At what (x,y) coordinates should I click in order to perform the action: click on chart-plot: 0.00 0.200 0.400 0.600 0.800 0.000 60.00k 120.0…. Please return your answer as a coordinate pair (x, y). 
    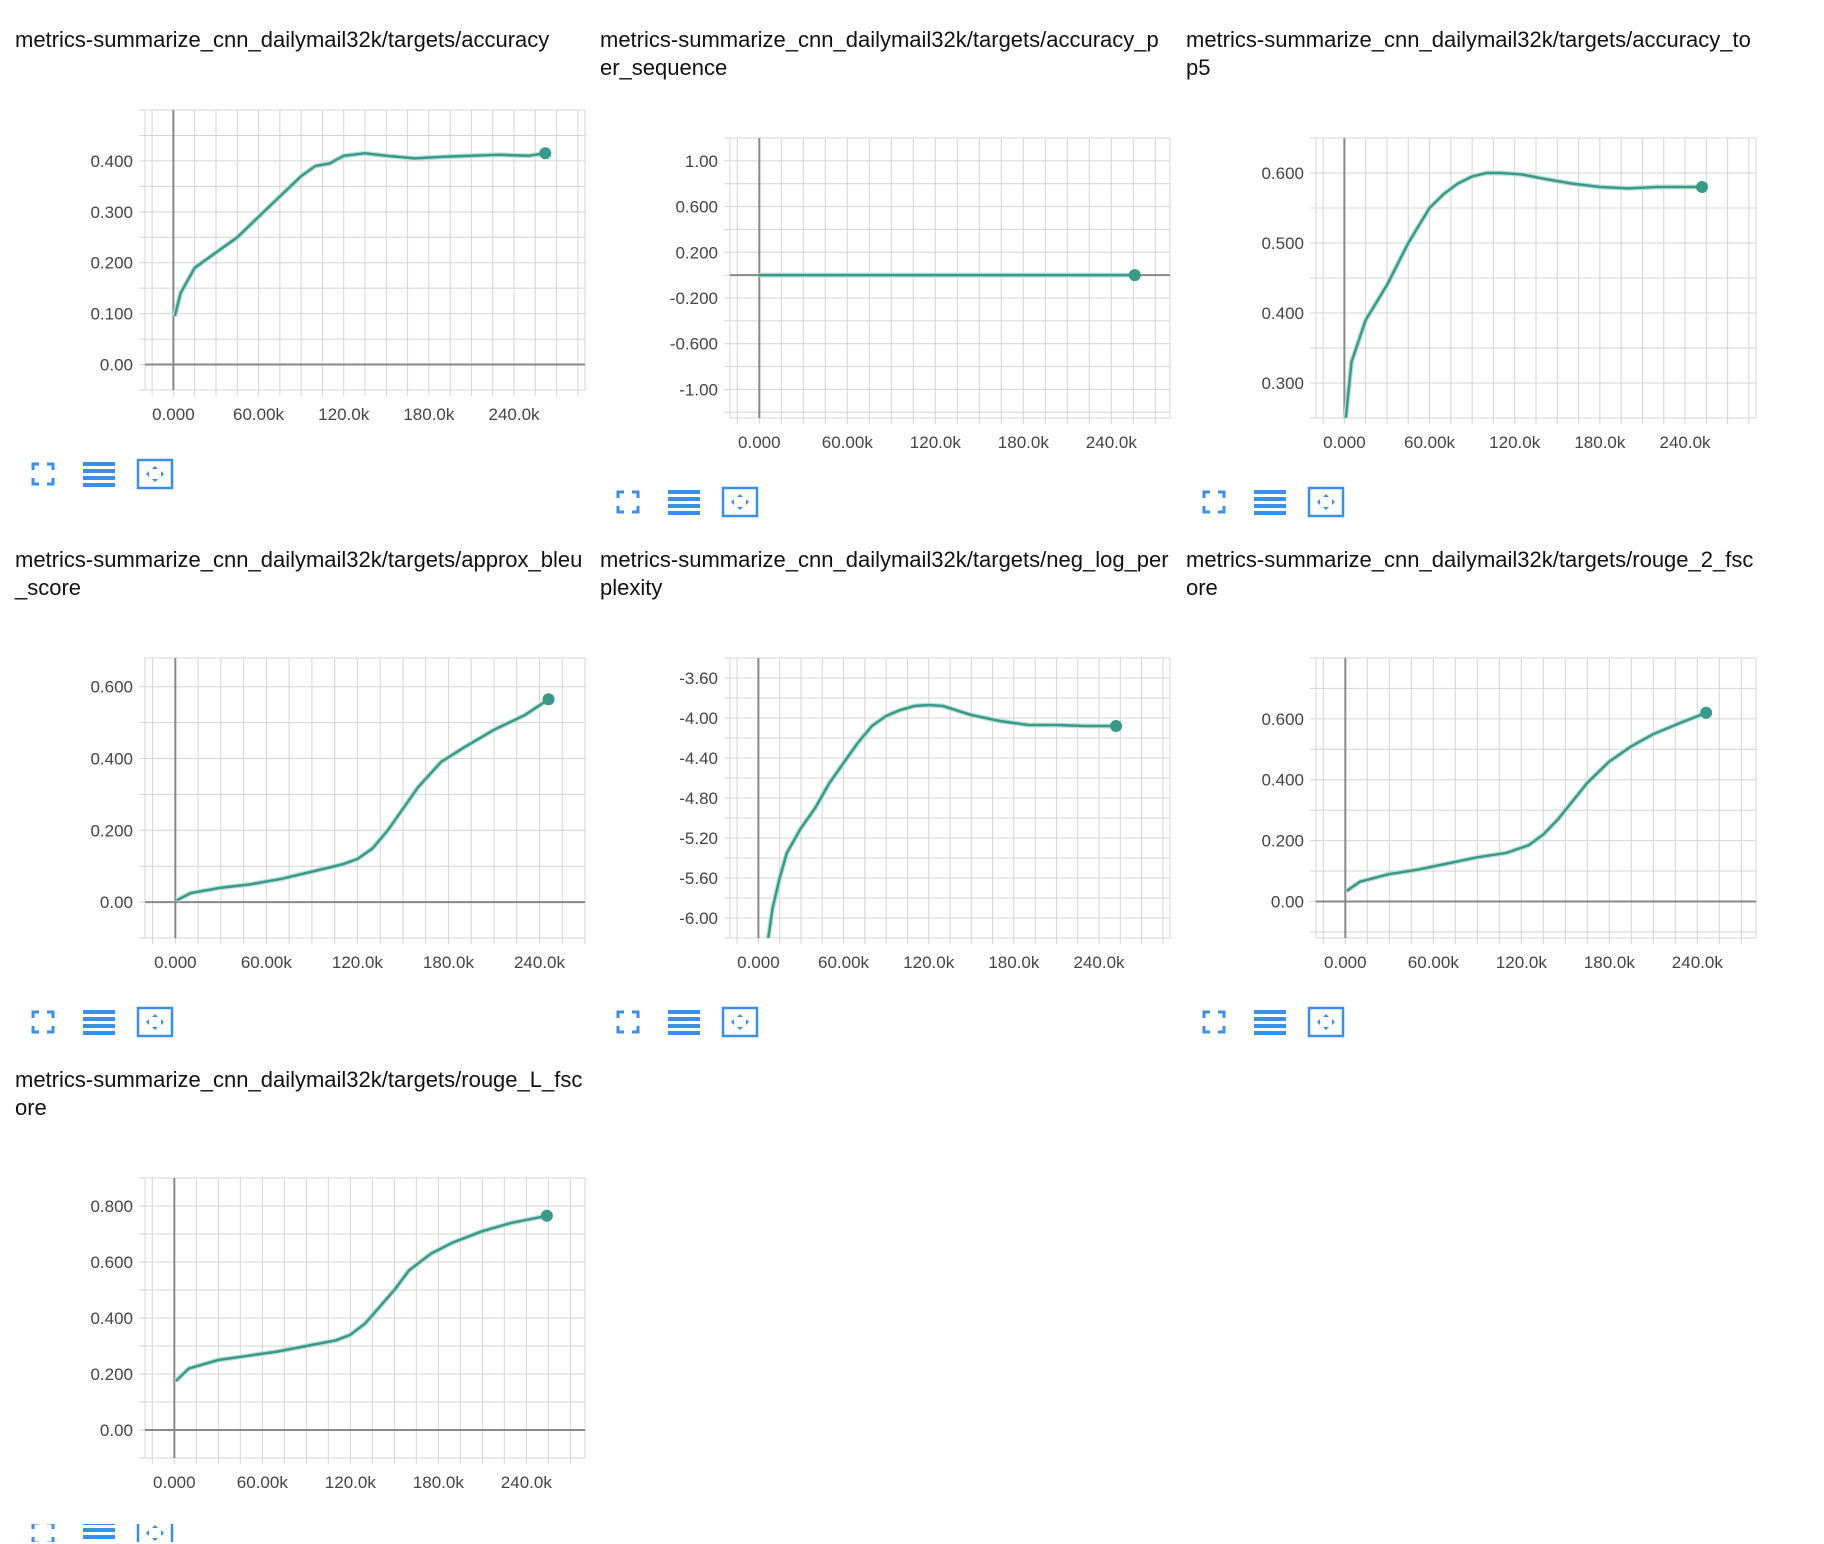
    Looking at the image, I should click on (320, 1348).